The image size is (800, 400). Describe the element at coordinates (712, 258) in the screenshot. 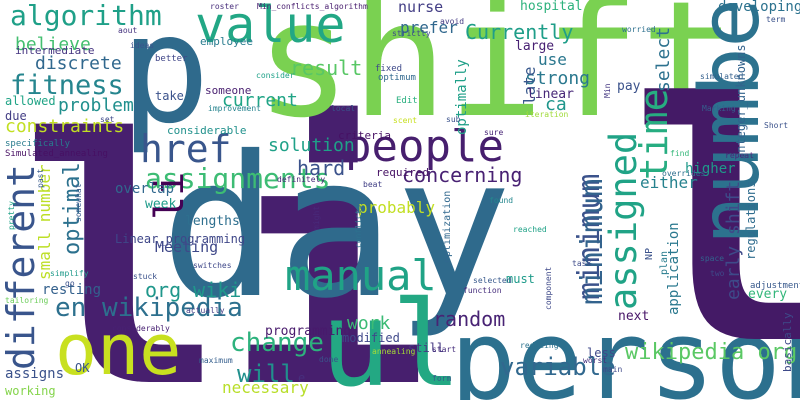

I see `word-space: space` at that location.